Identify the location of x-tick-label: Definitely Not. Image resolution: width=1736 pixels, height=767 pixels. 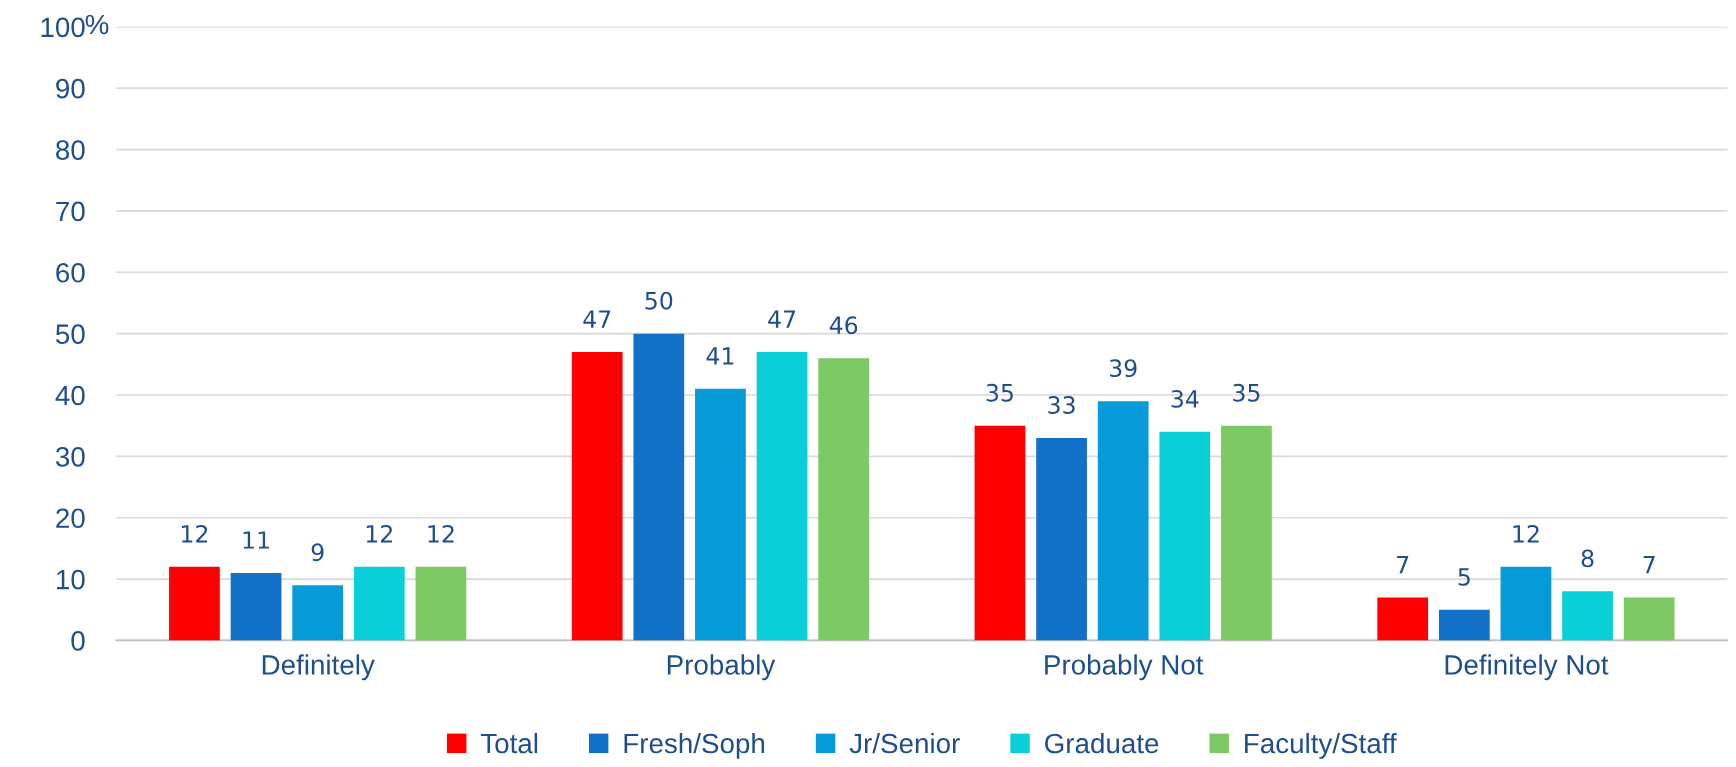
(1527, 667).